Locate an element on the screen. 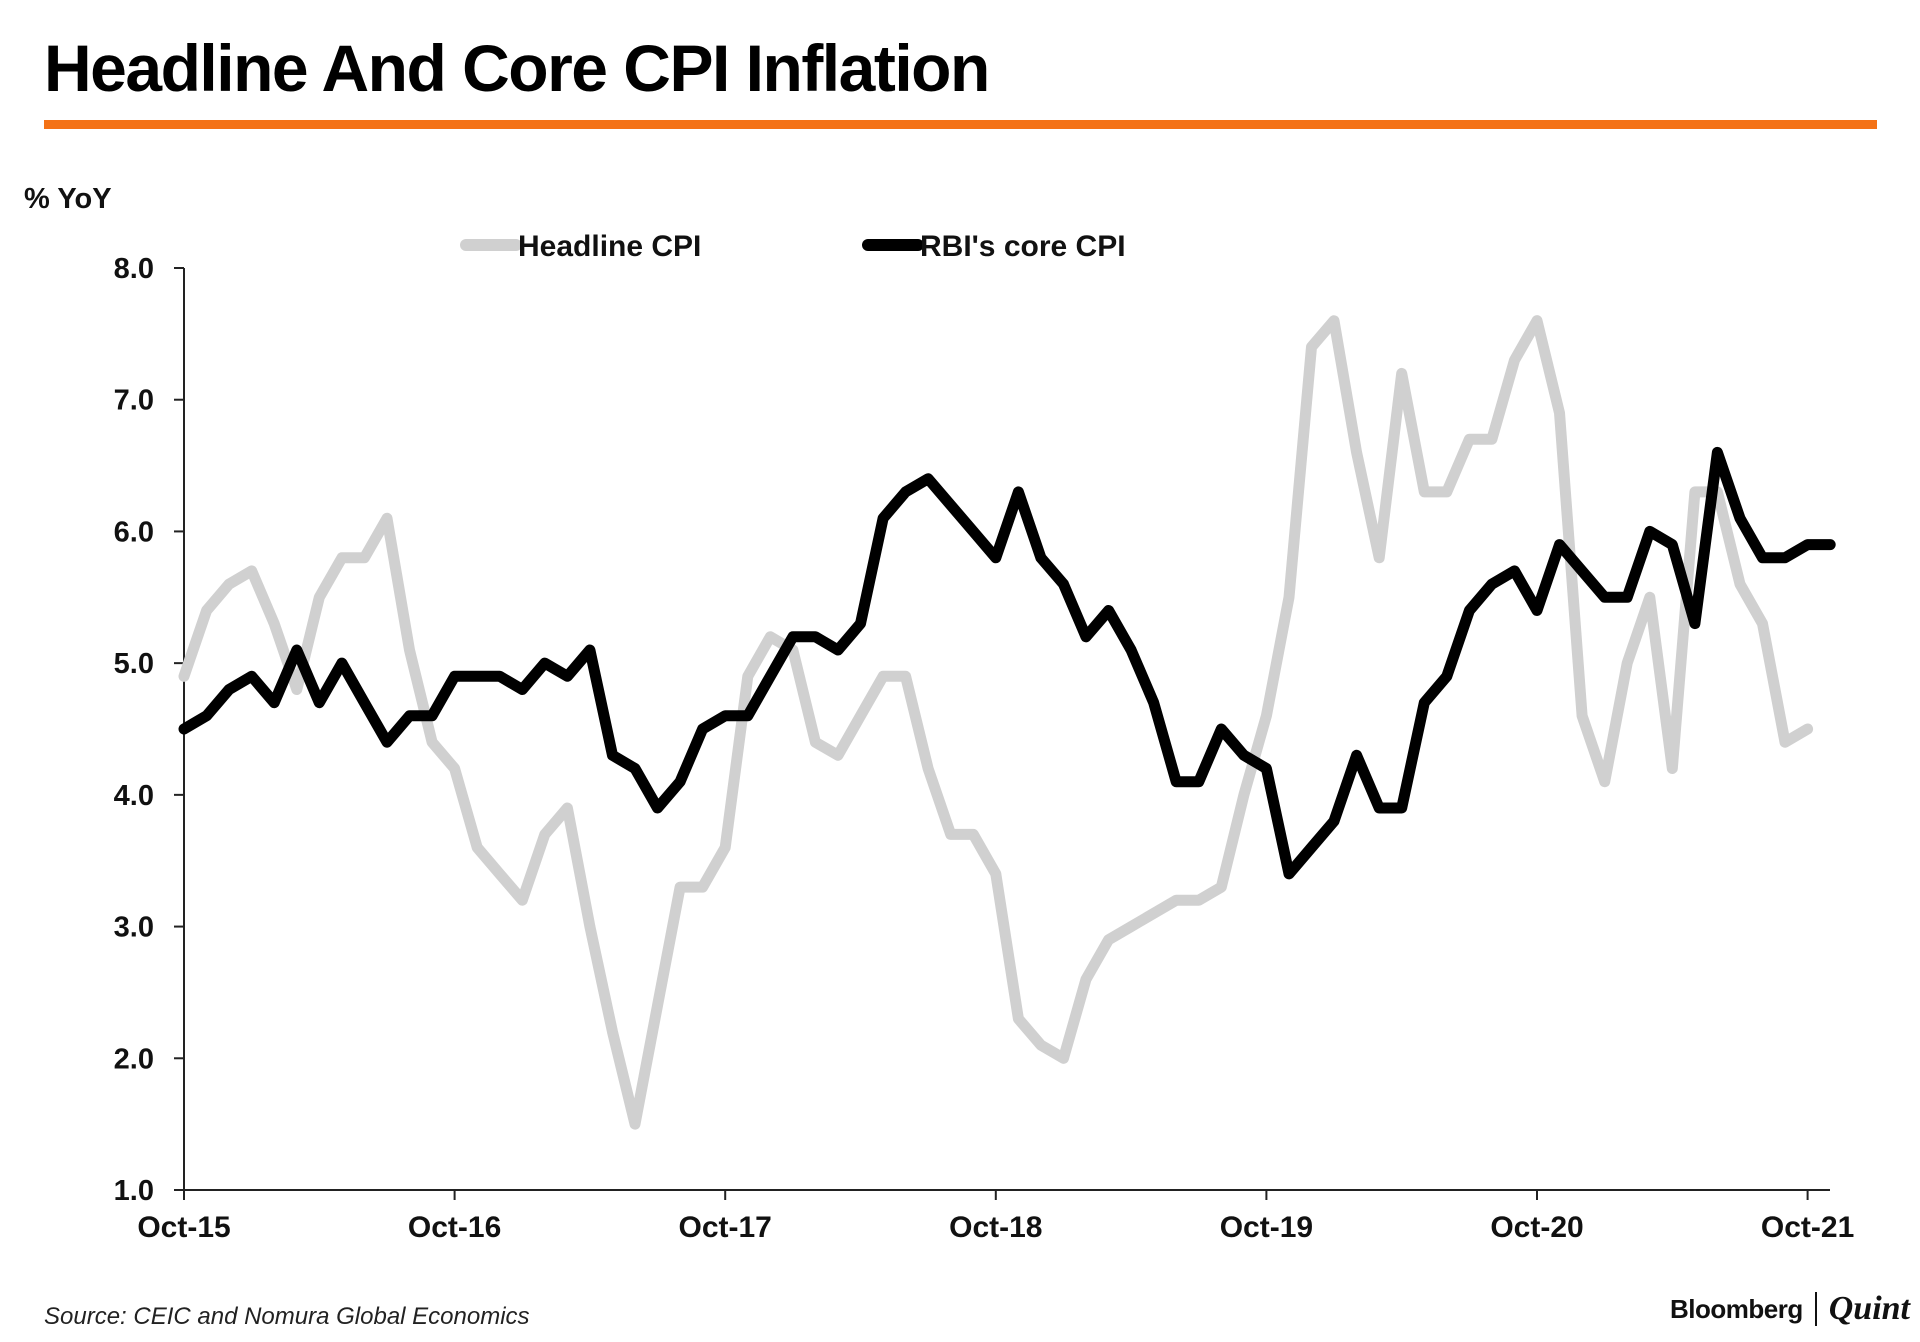 The image size is (1920, 1342). legend-label-headline: Headline CPI is located at coordinates (609, 246).